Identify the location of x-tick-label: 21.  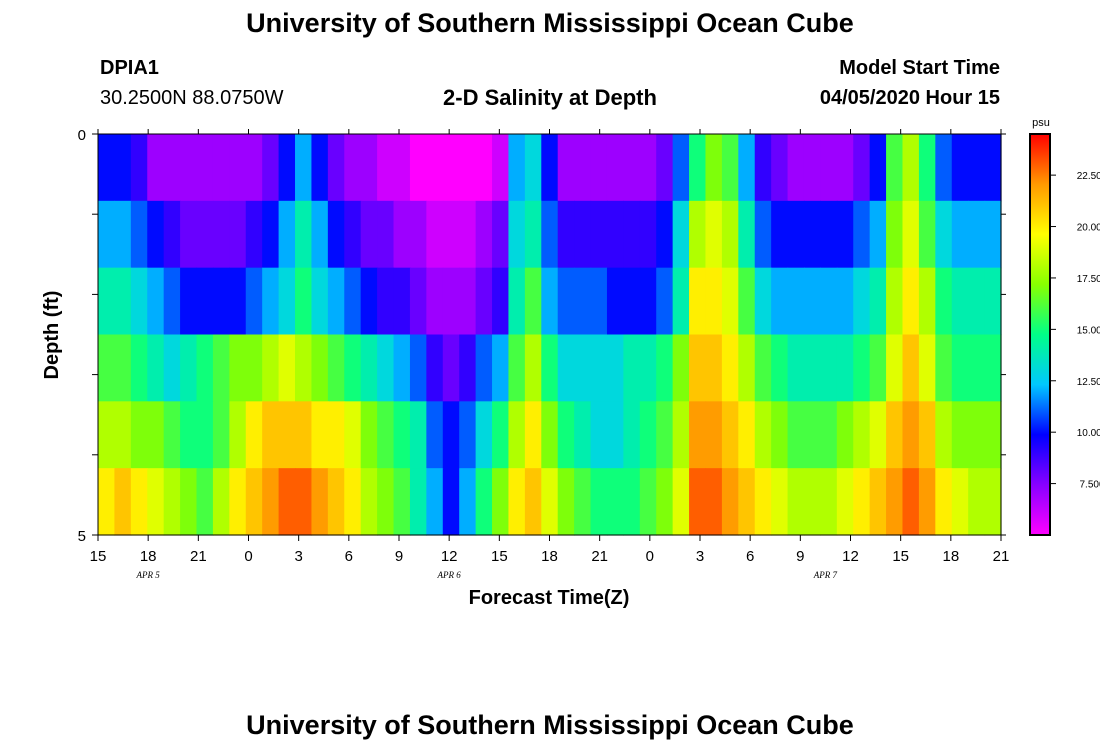
(1001, 556).